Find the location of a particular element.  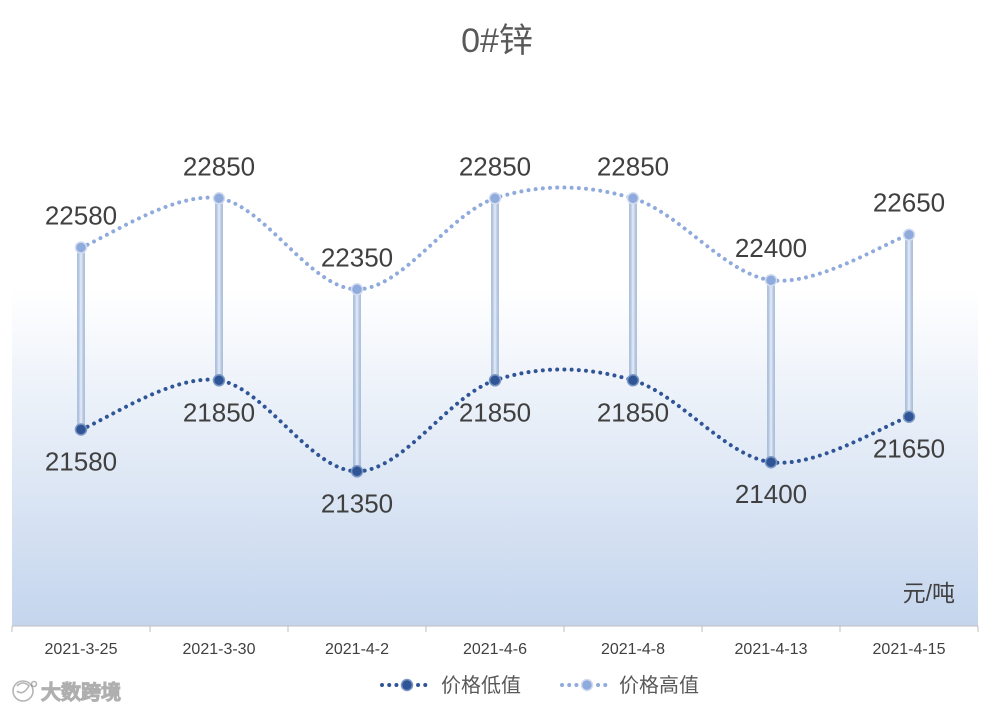

watermark-logo-icon is located at coordinates (25, 691).